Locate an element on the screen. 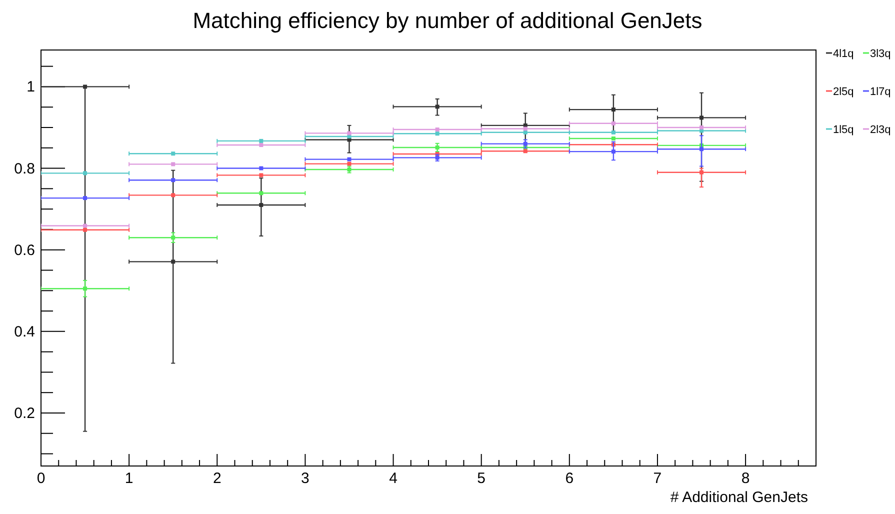 Image resolution: width=895 pixels, height=514 pixels. legend-label: 3l3q is located at coordinates (880, 54).